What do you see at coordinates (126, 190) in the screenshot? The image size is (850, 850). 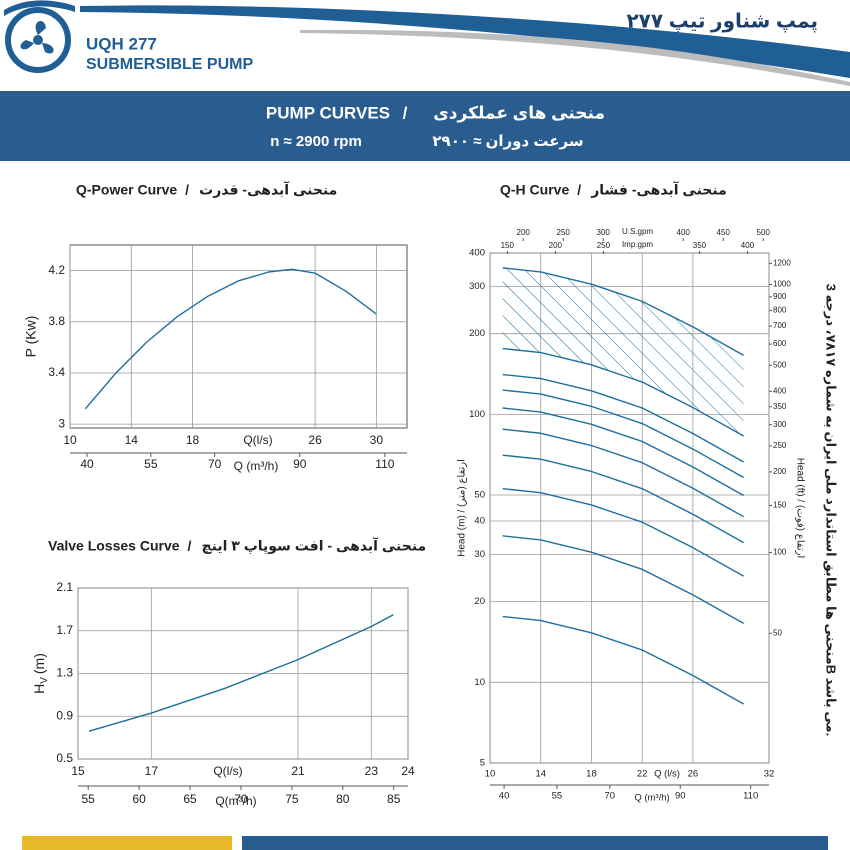 I see `chart-title: Q-Power Curve` at bounding box center [126, 190].